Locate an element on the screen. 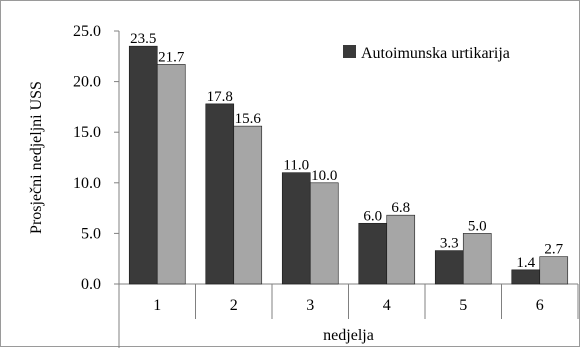  y-ticks: 0.0 5.0 10.0 15.0 20.0 25.0 is located at coordinates (96, 158).